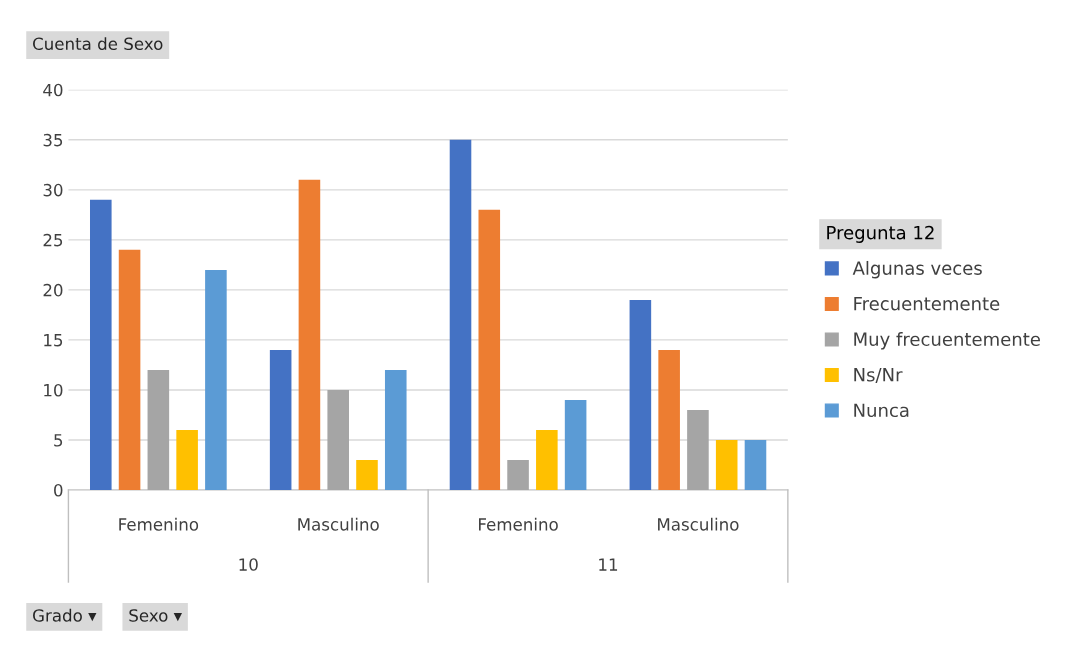 The image size is (1069, 646). I want to click on legend-label: Nunca, so click(881, 410).